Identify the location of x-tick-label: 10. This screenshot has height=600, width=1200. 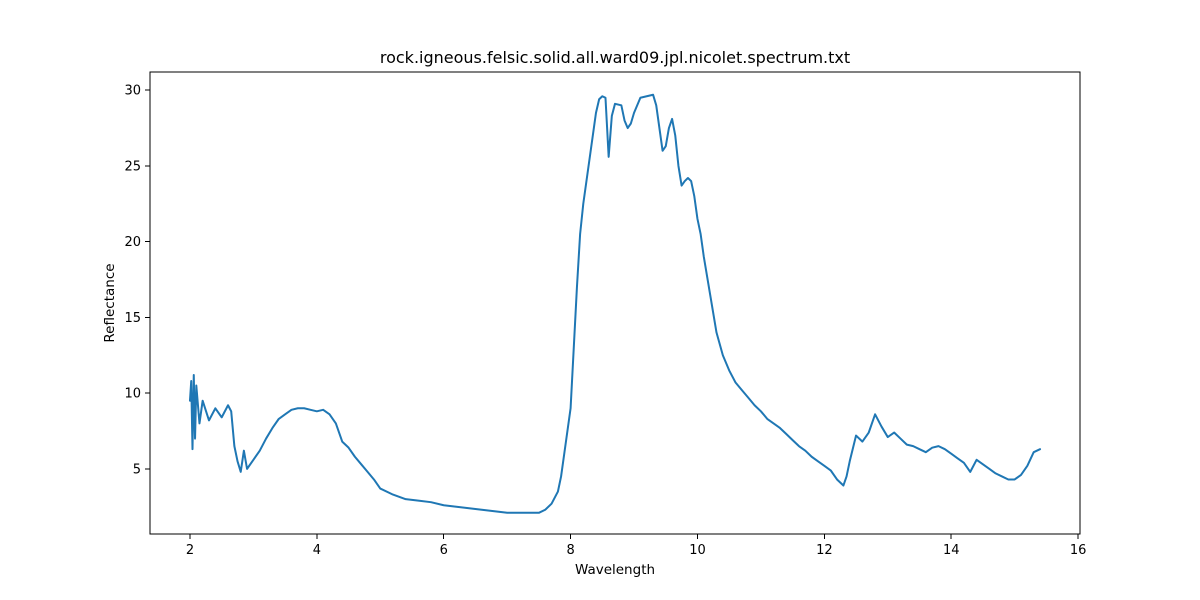
(697, 550).